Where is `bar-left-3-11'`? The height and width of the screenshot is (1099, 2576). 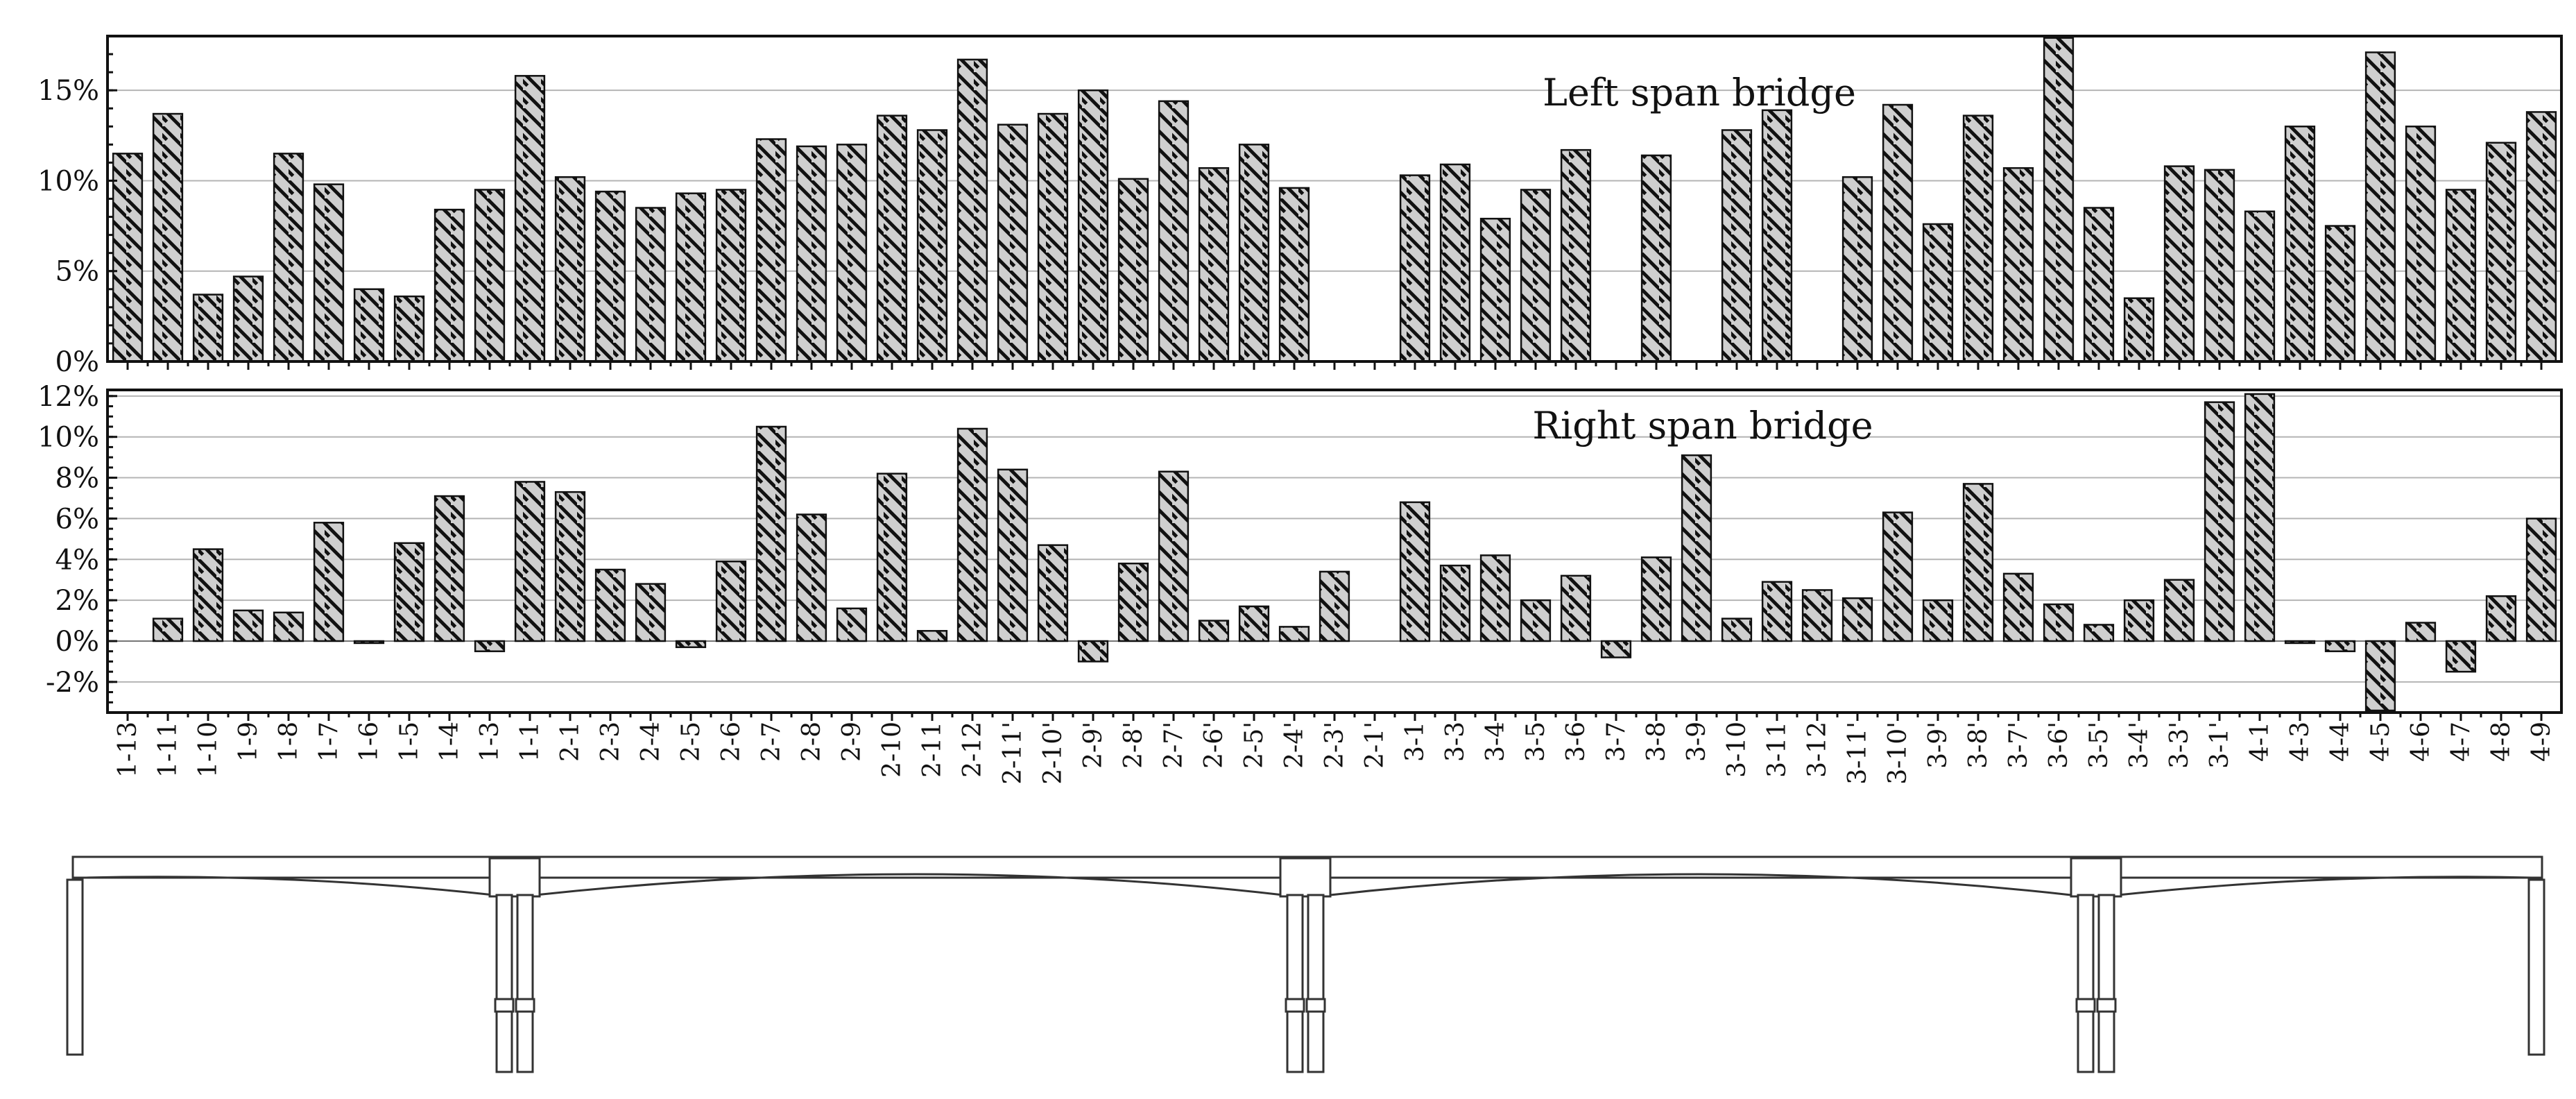 bar-left-3-11' is located at coordinates (1857, 269).